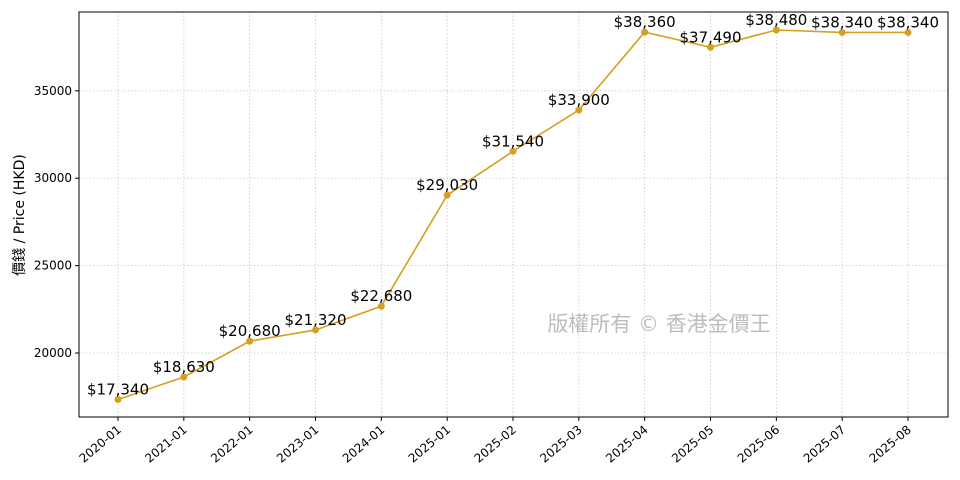  I want to click on data-point-label: $38,360, so click(645, 22).